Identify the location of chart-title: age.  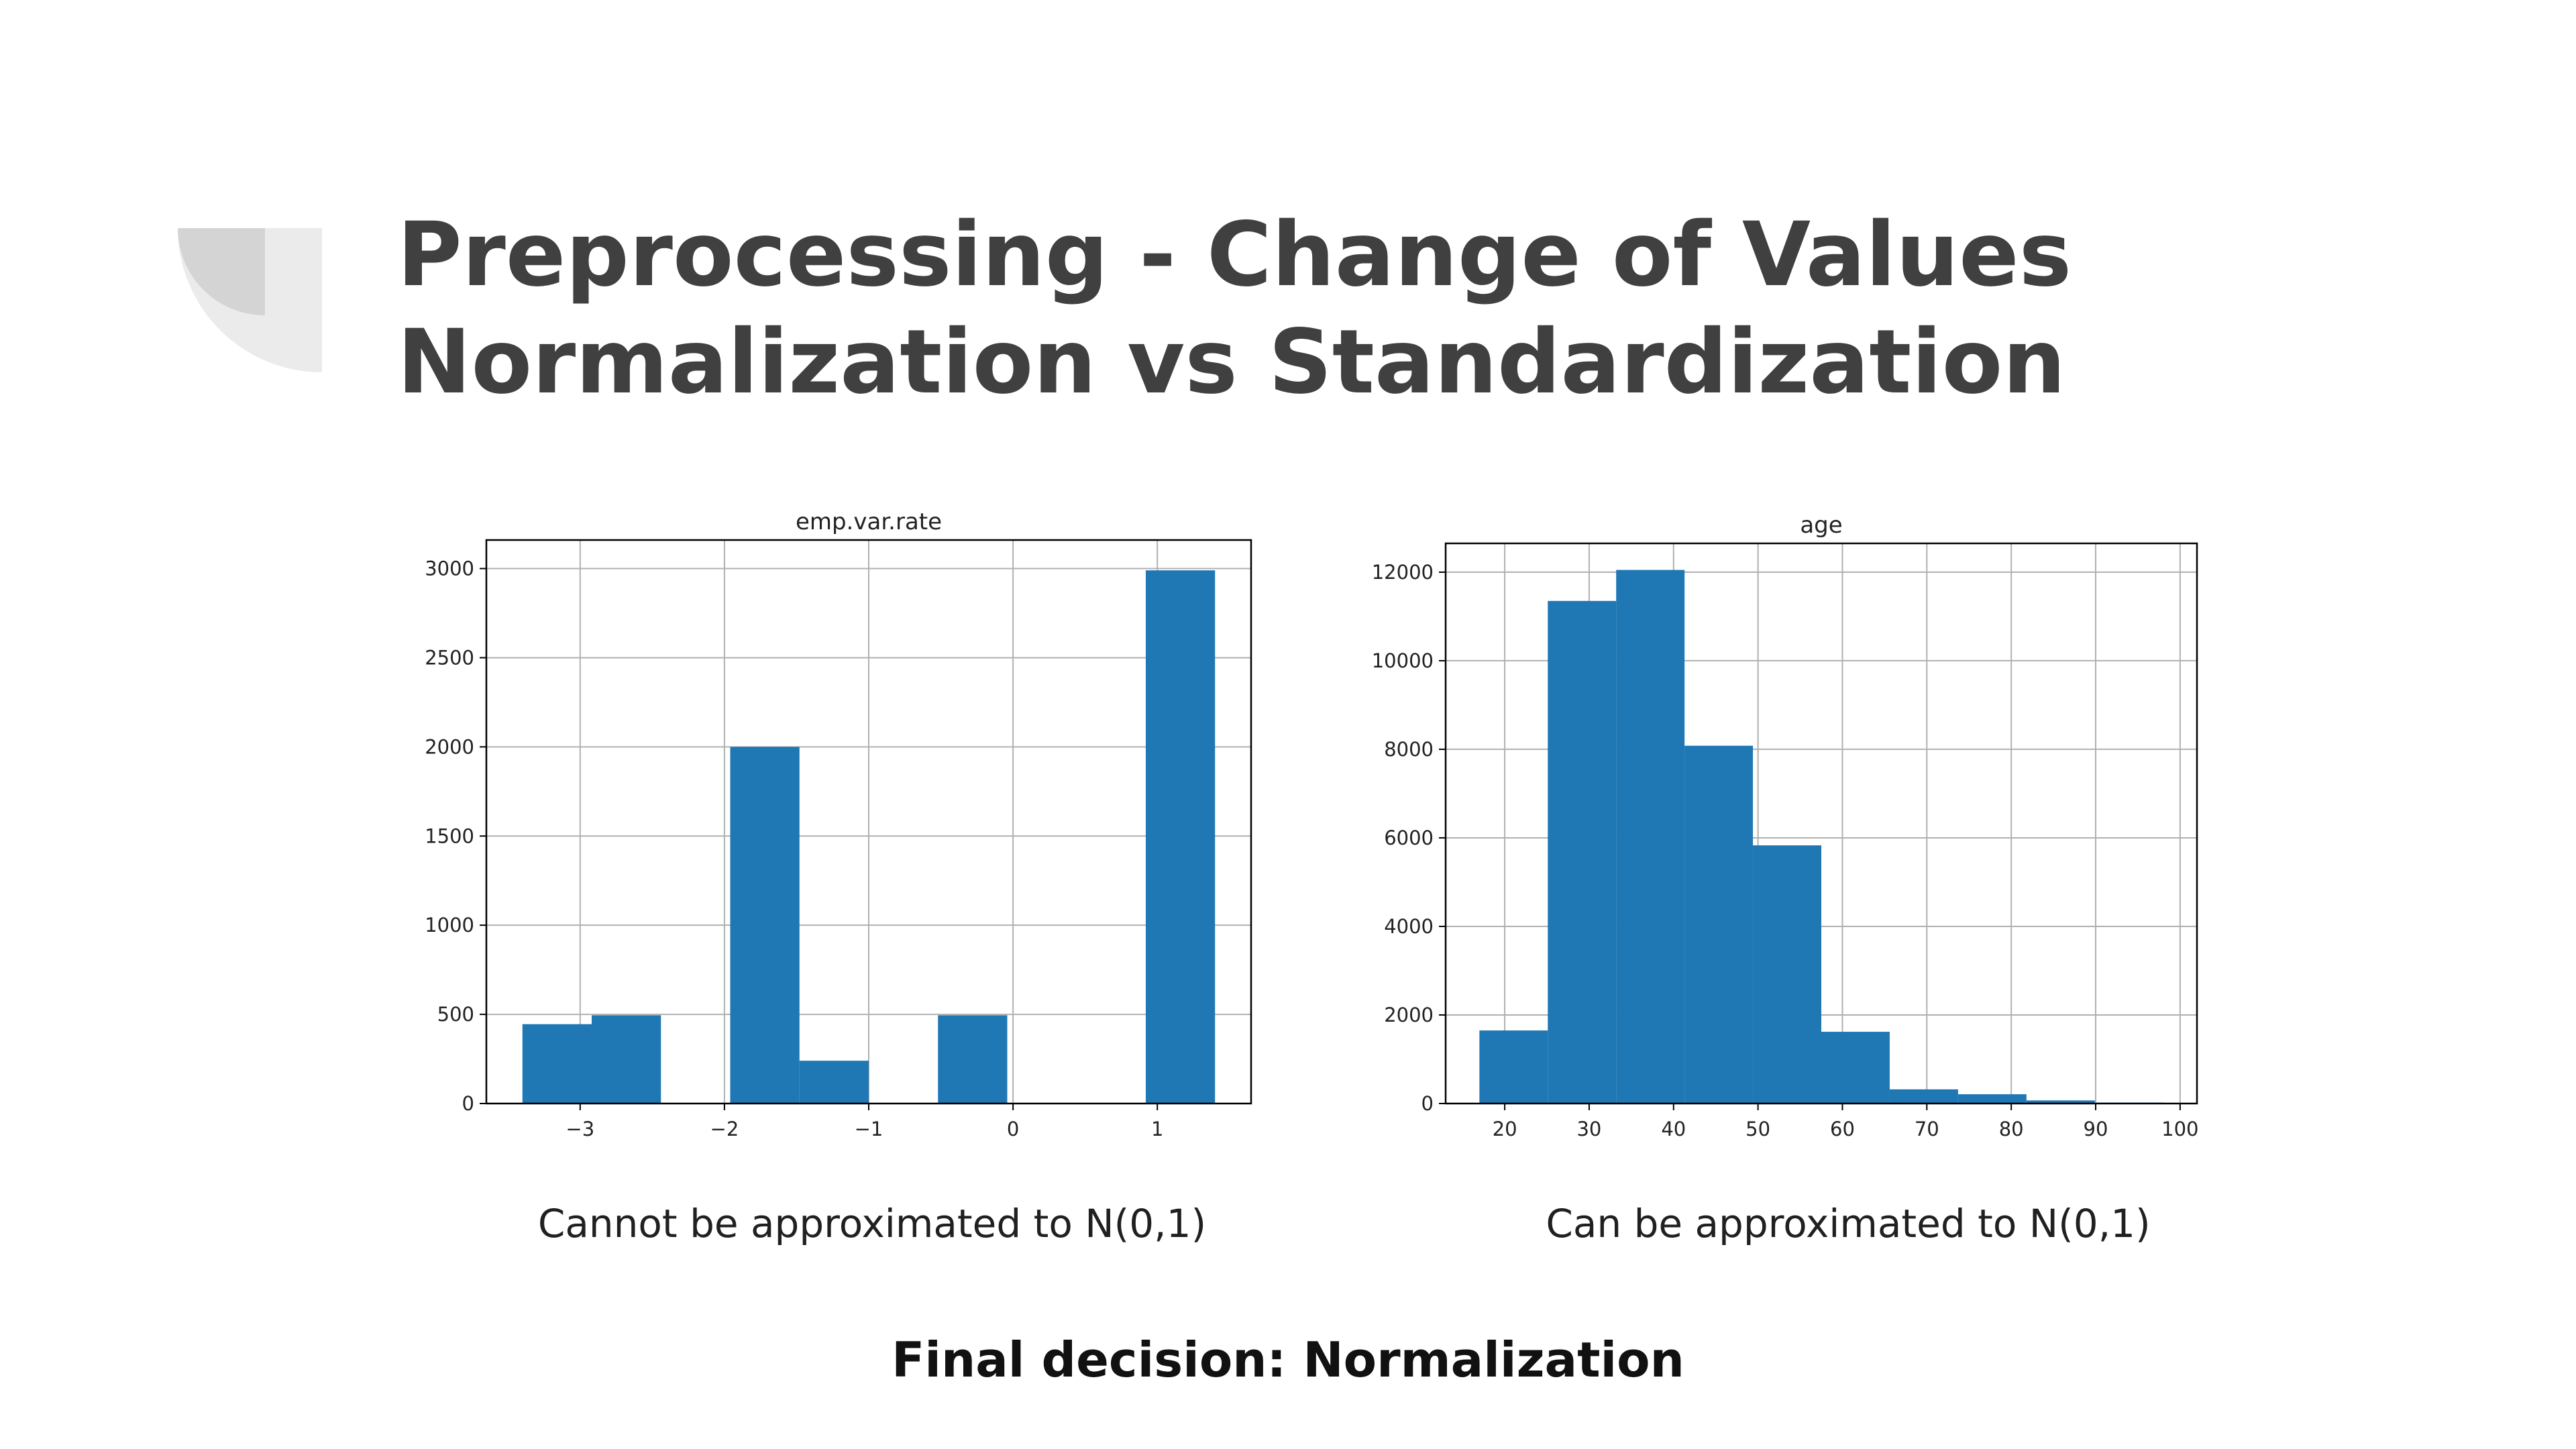
(1821, 525).